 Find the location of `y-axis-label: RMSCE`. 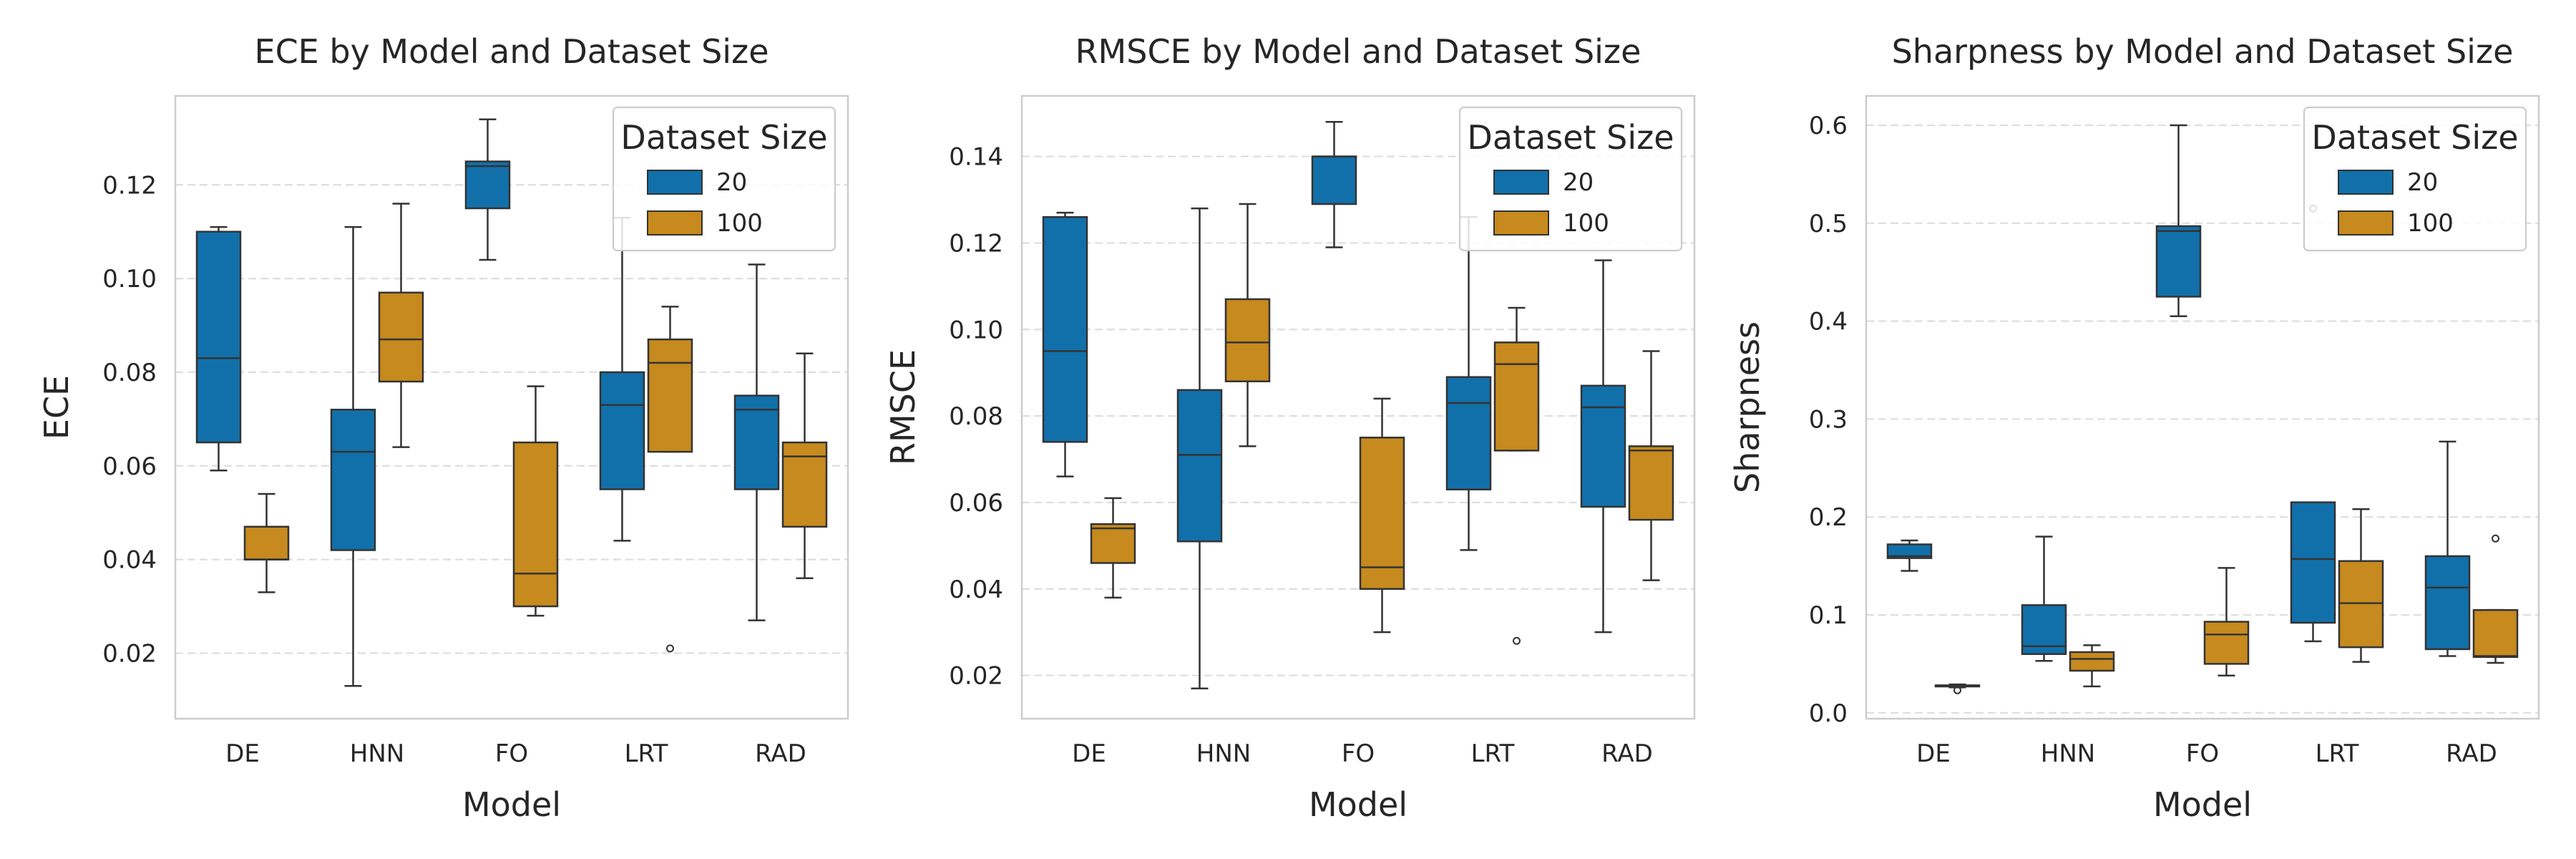

y-axis-label: RMSCE is located at coordinates (903, 407).